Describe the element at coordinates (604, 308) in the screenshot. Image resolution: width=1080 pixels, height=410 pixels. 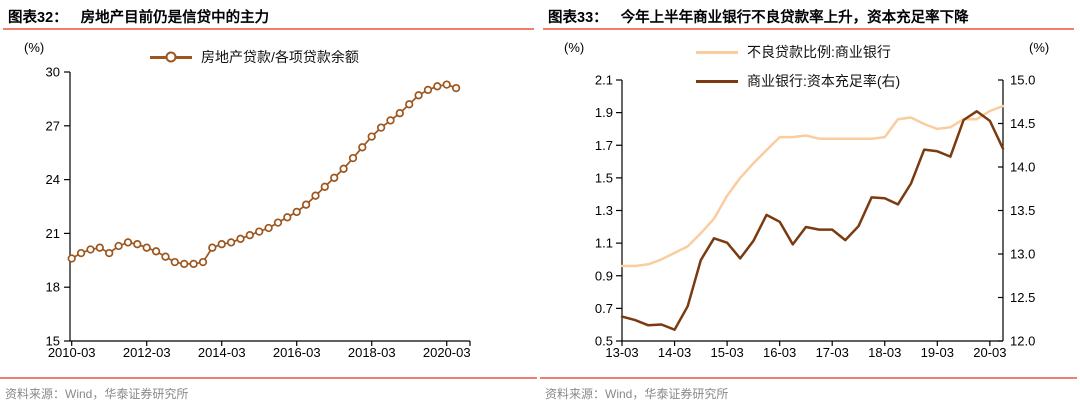
I see `svg-text: 0.7` at that location.